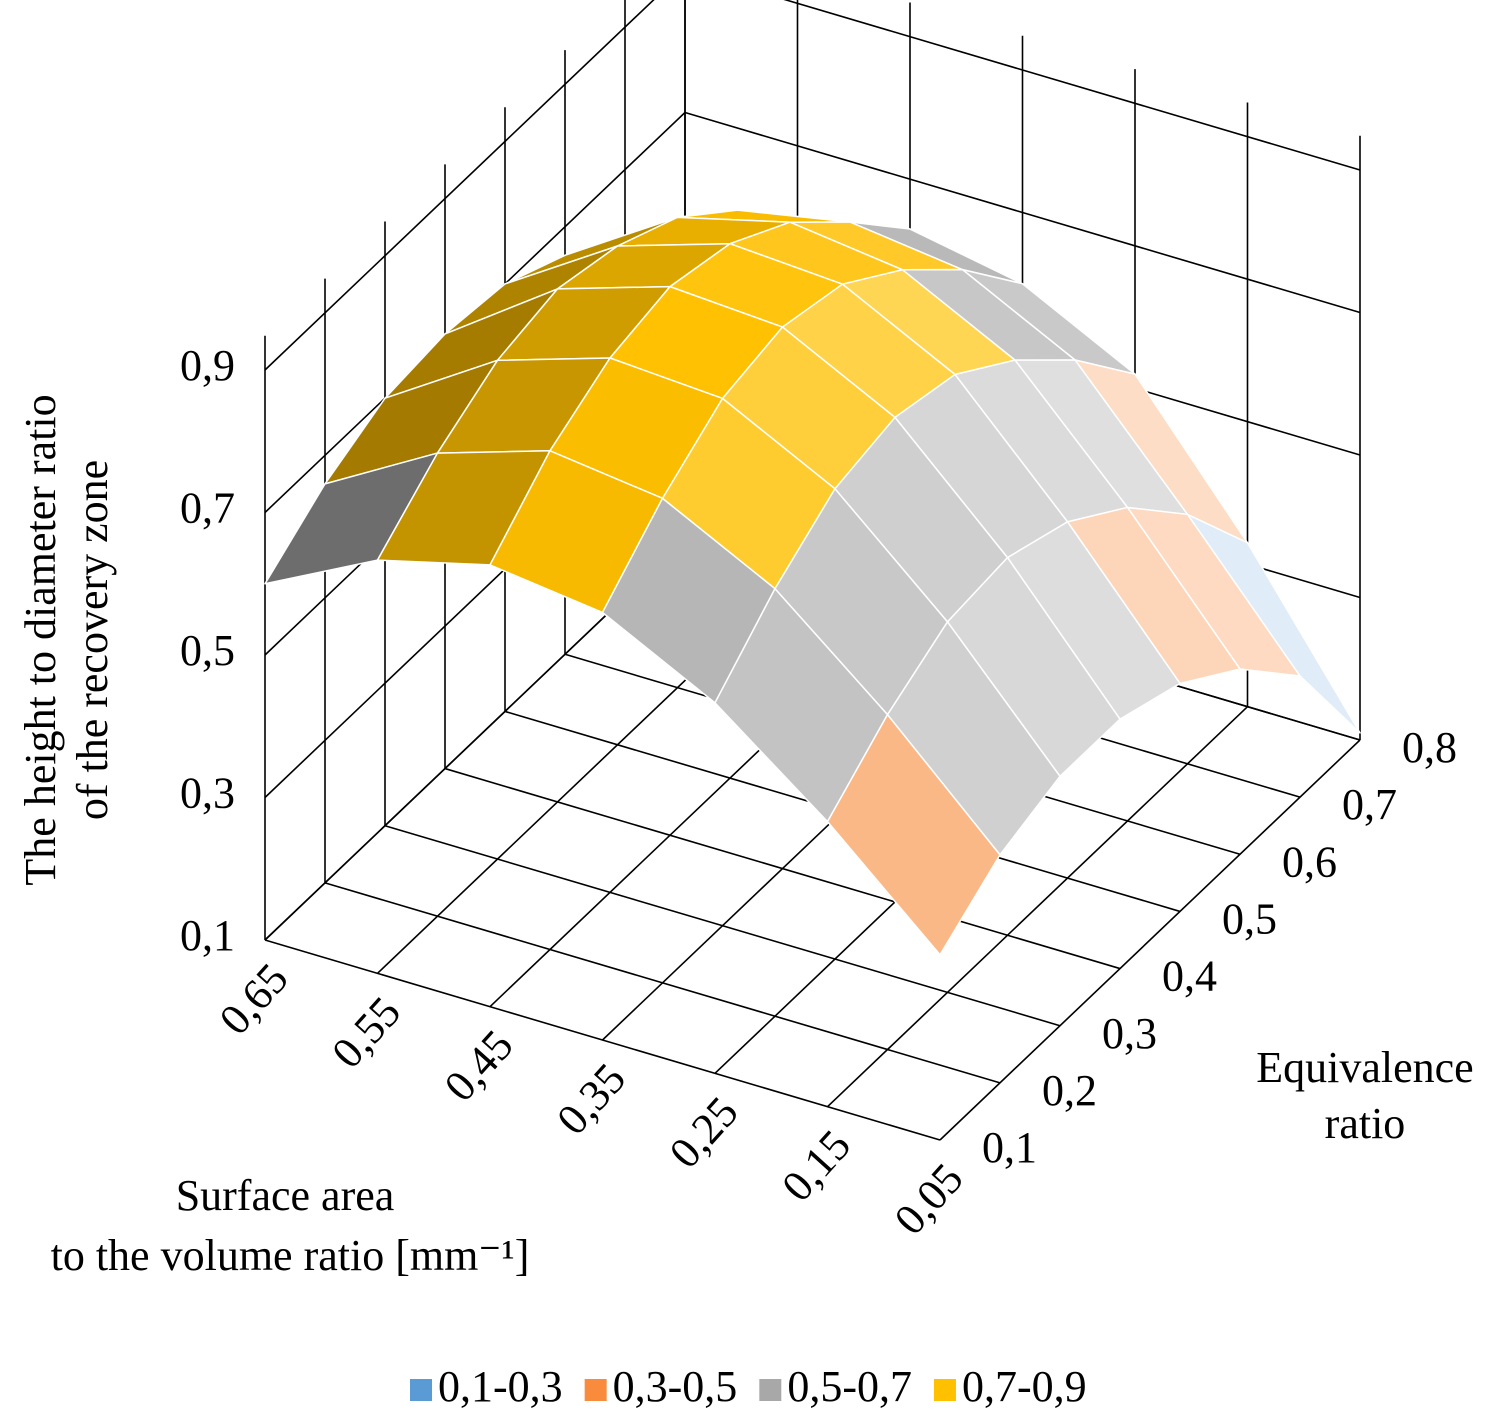 This screenshot has height=1415, width=1488. Describe the element at coordinates (1364, 1067) in the screenshot. I see `y-title-line: Equivalence` at that location.